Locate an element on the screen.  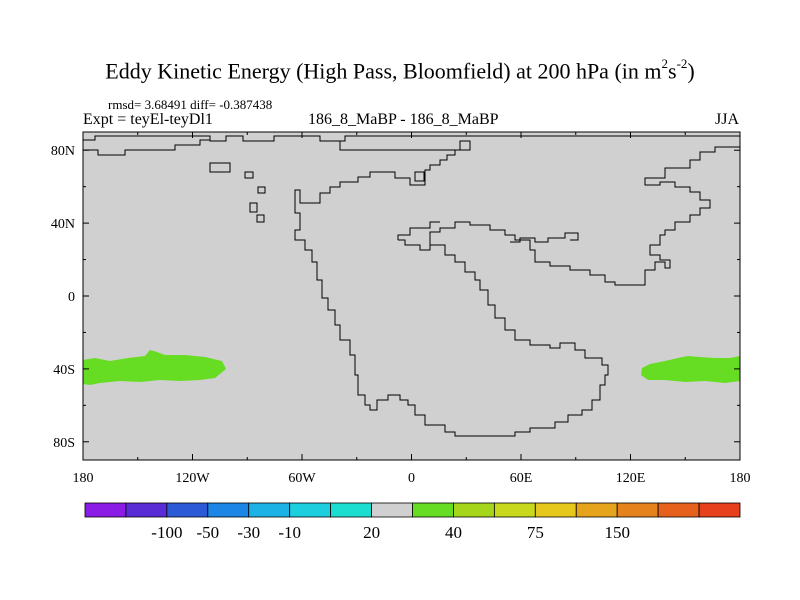
y-tick-label: 0 is located at coordinates (71, 297).